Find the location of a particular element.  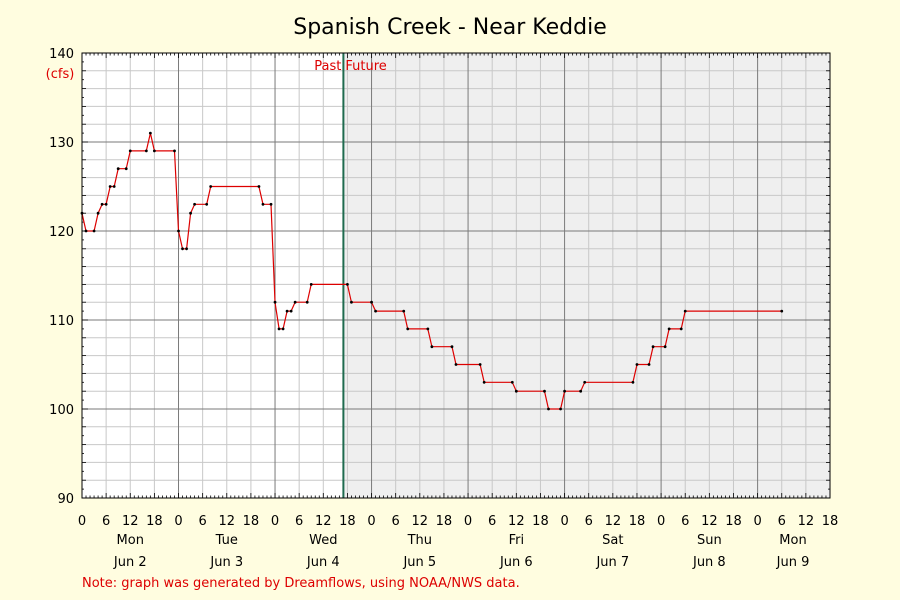

future-label: Future is located at coordinates (365, 66).